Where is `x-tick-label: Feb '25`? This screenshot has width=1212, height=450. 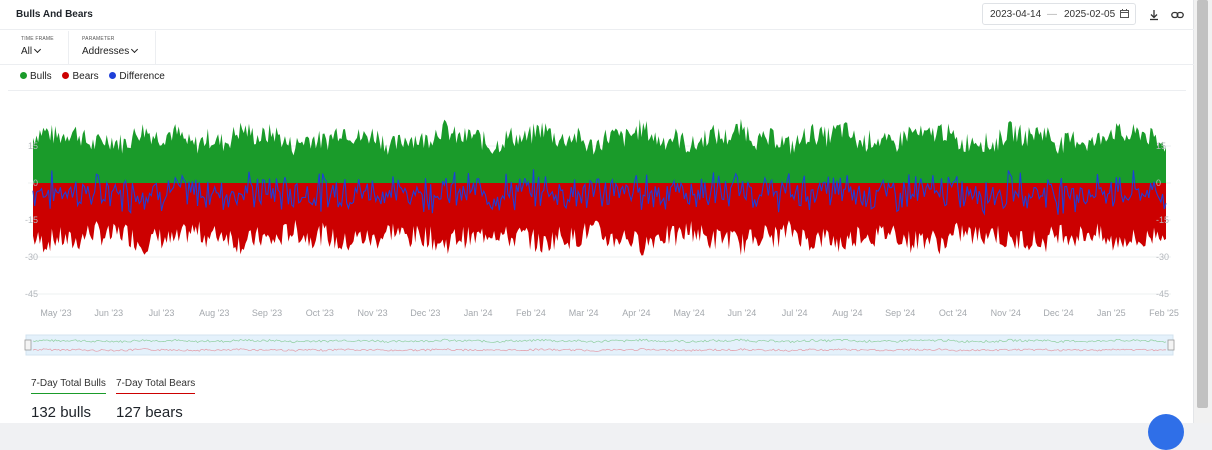 x-tick-label: Feb '25 is located at coordinates (1164, 313).